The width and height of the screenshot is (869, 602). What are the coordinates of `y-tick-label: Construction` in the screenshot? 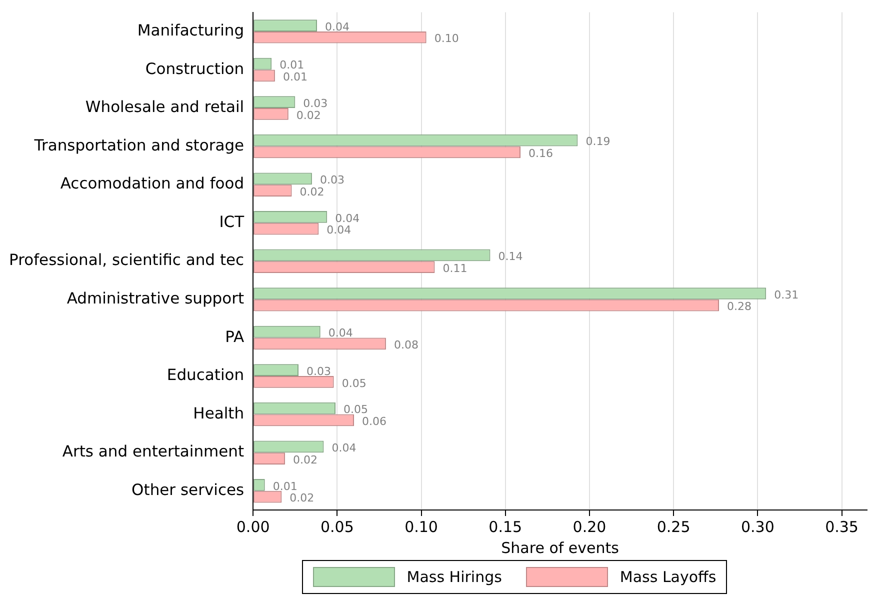 It's located at (194, 69).